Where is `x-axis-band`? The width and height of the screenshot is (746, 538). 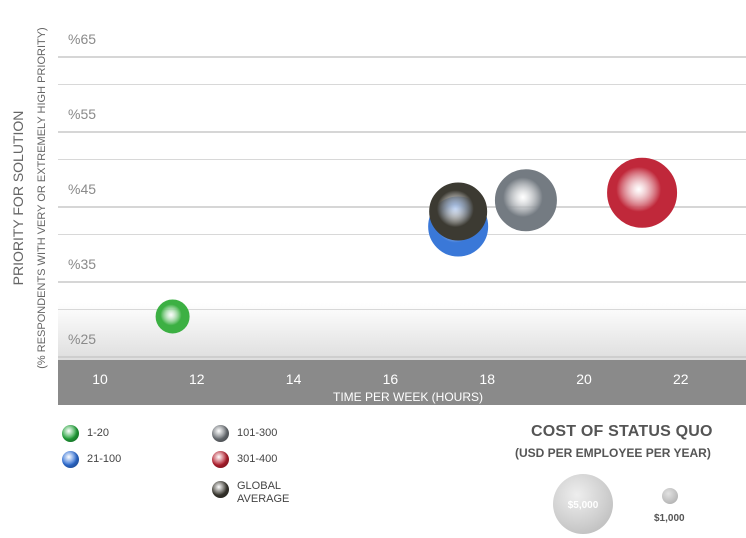 x-axis-band is located at coordinates (402, 382).